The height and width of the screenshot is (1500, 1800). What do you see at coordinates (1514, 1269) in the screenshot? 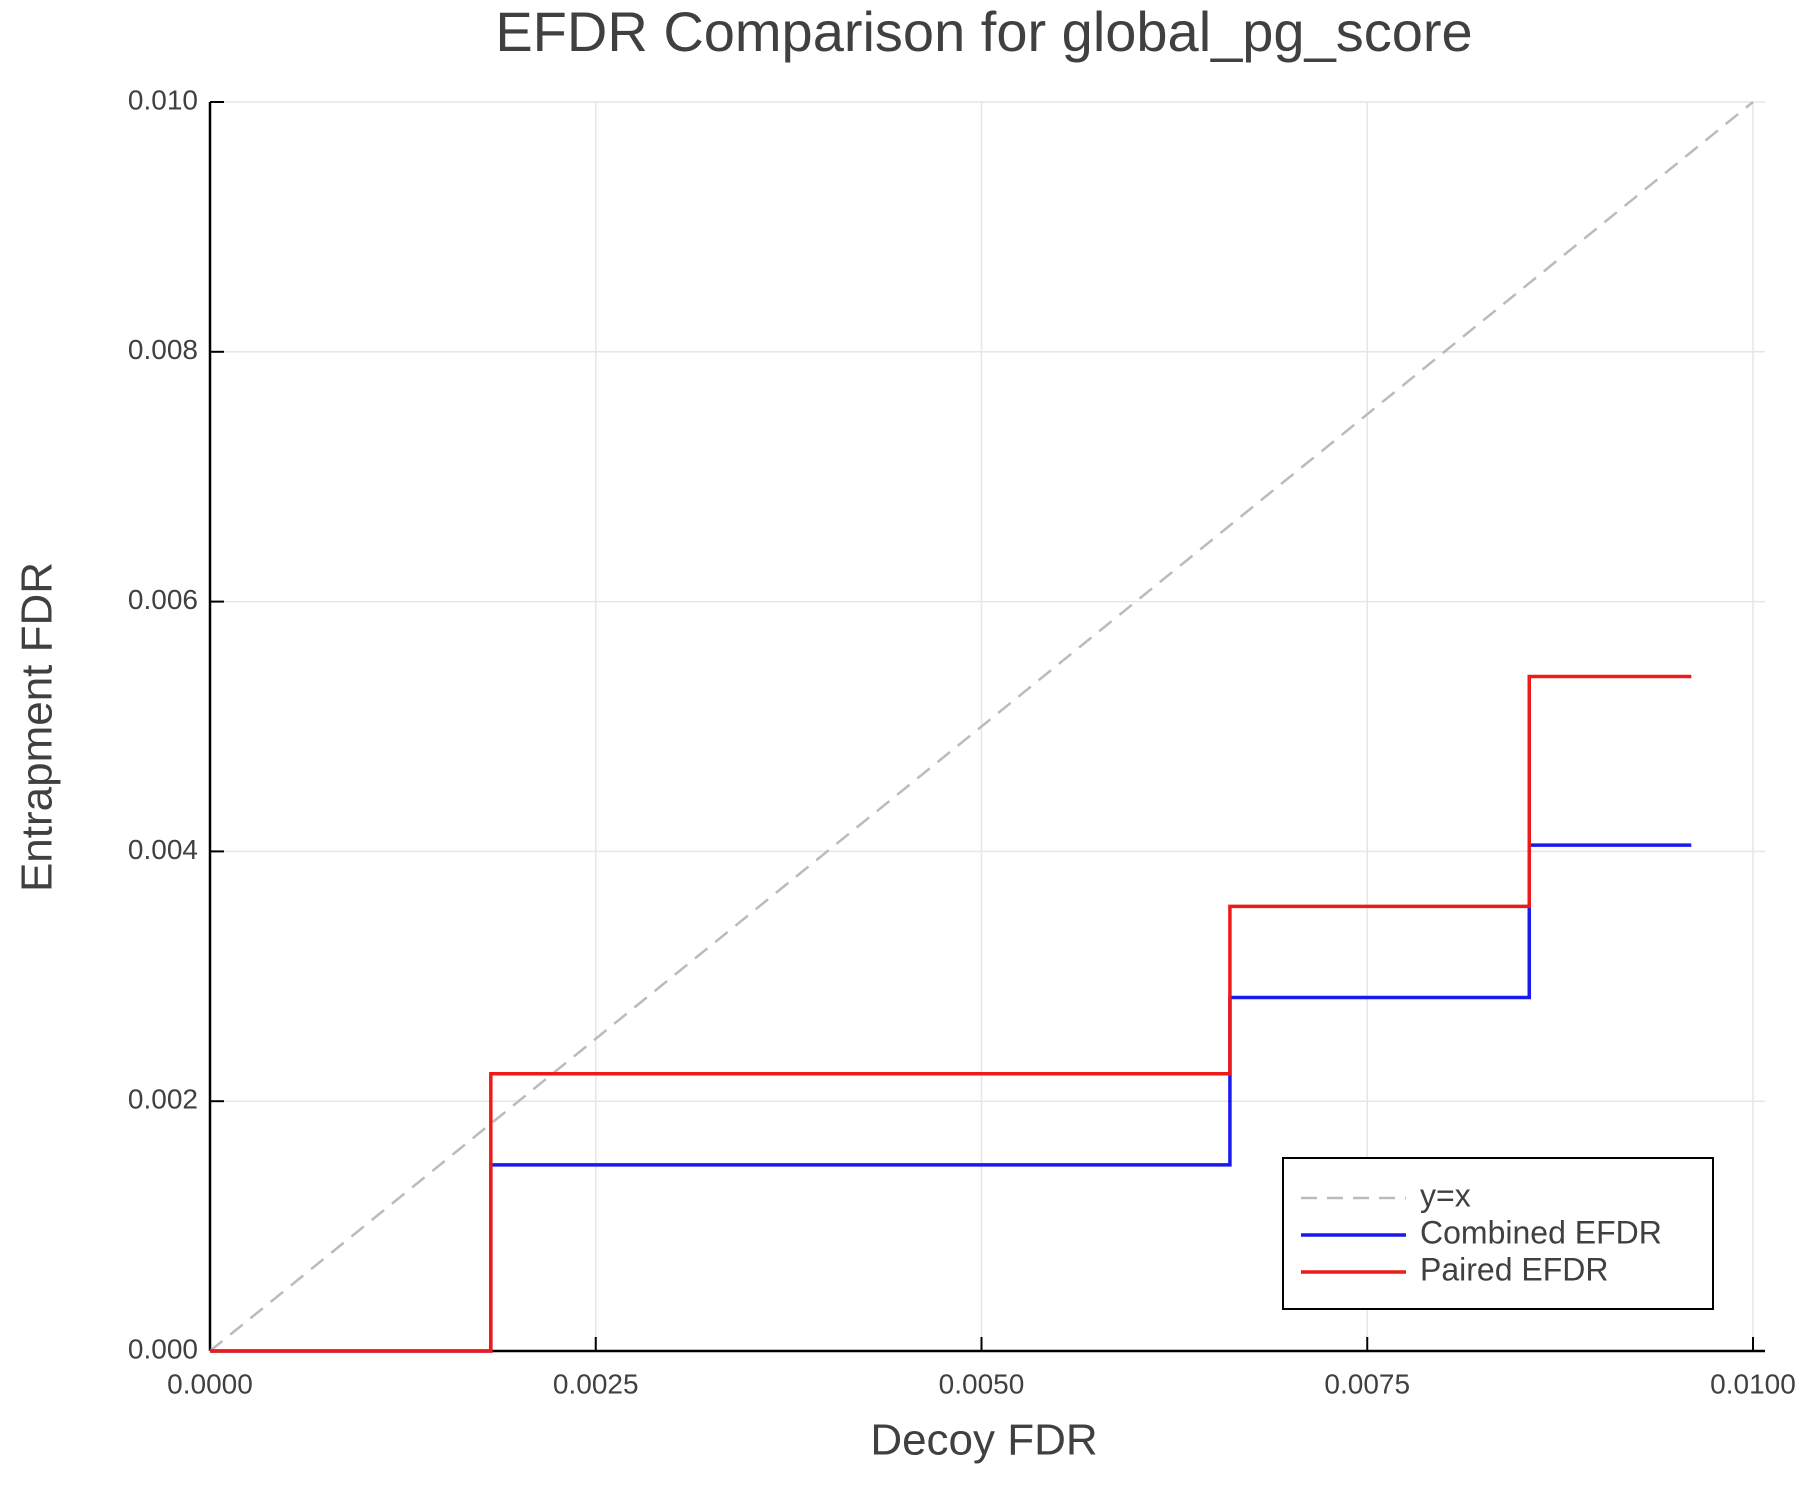
I see `legend-label: Paired EFDR` at bounding box center [1514, 1269].